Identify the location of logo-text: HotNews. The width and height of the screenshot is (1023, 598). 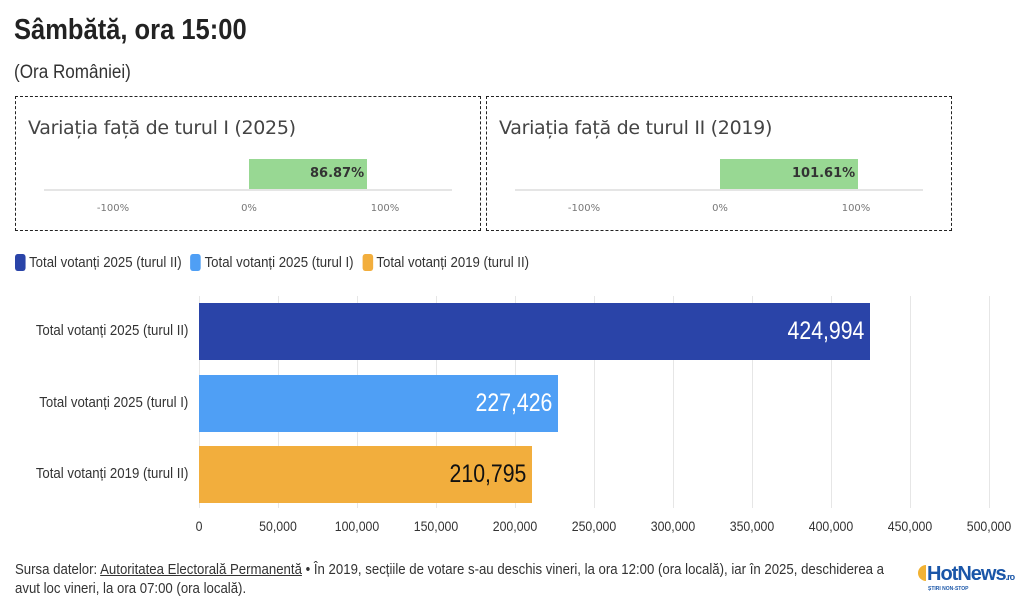
(967, 574).